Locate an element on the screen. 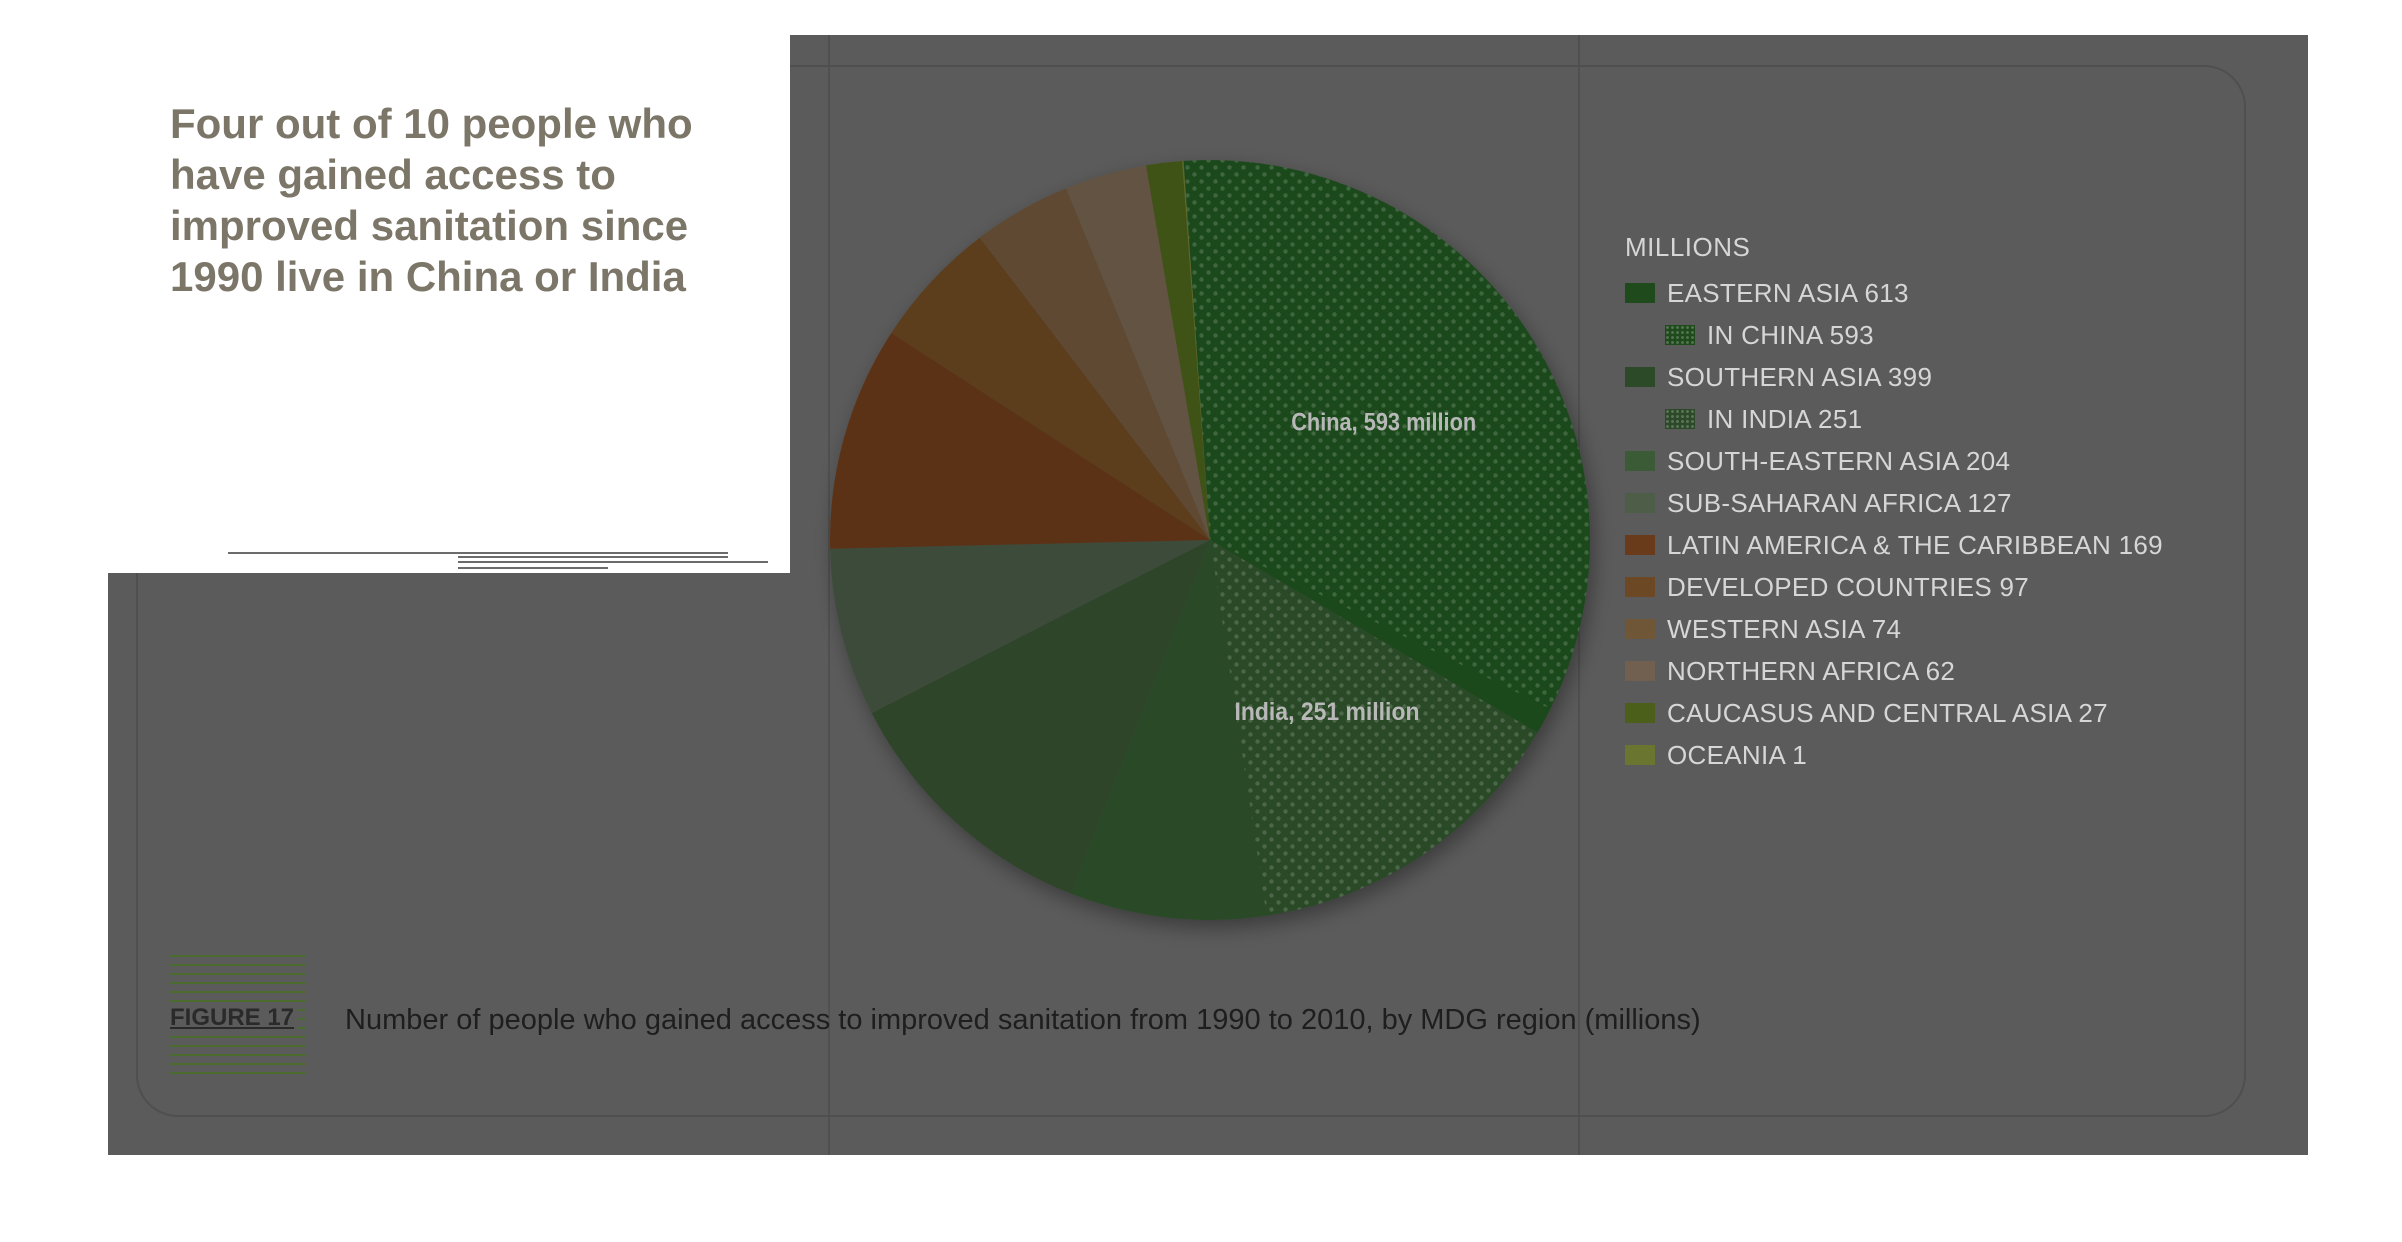  pie-subslice-in-india is located at coordinates (1374, 728).